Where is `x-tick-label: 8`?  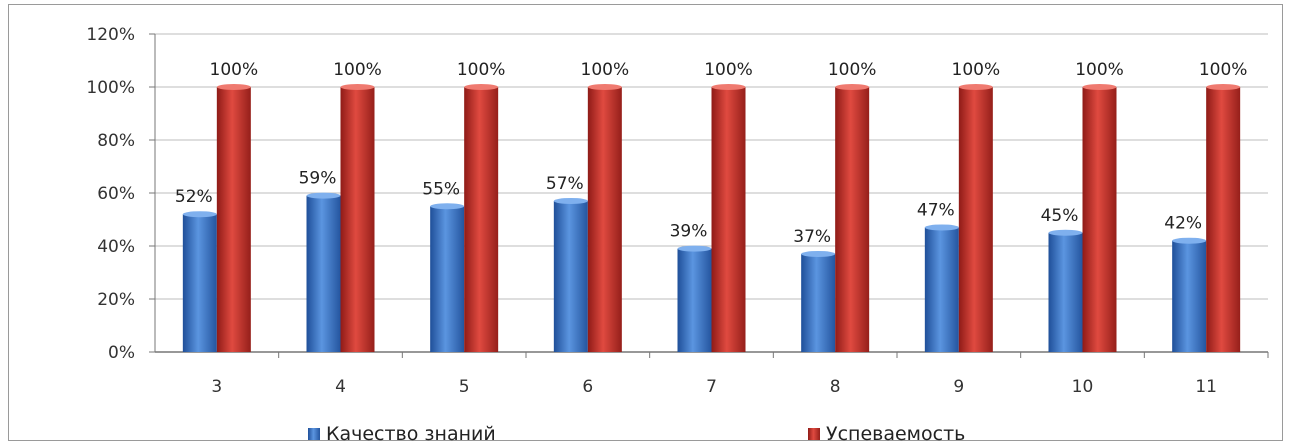 x-tick-label: 8 is located at coordinates (835, 387).